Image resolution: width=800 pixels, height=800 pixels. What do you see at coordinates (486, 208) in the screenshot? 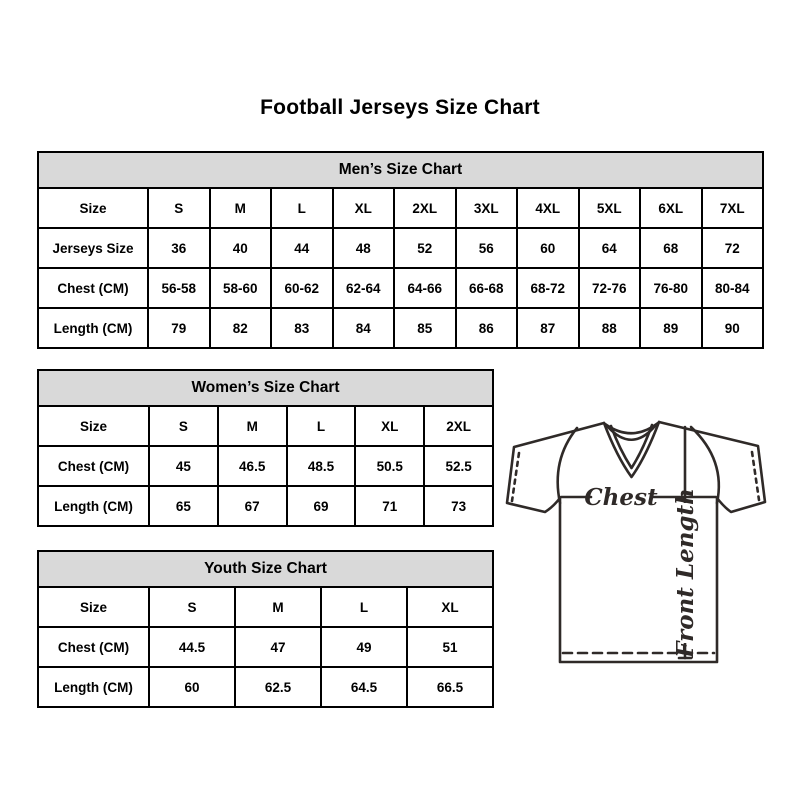
I see `men-cell: 3XL` at bounding box center [486, 208].